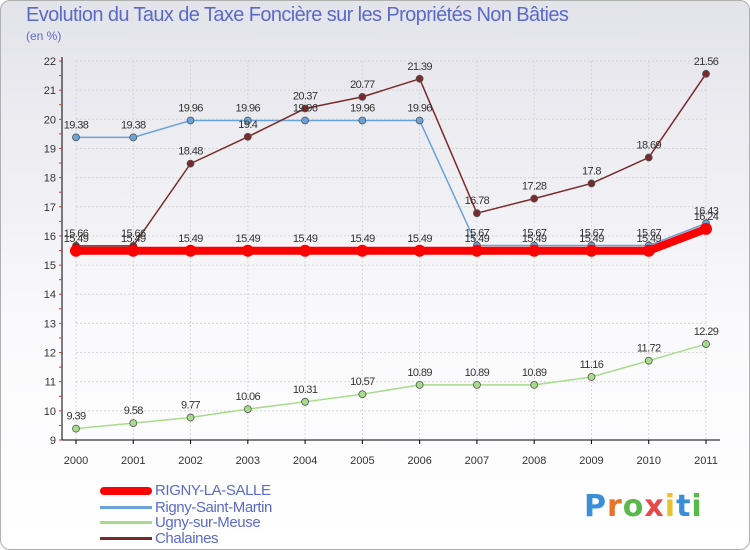  I want to click on y-tick-label-12: 12, so click(50, 354).